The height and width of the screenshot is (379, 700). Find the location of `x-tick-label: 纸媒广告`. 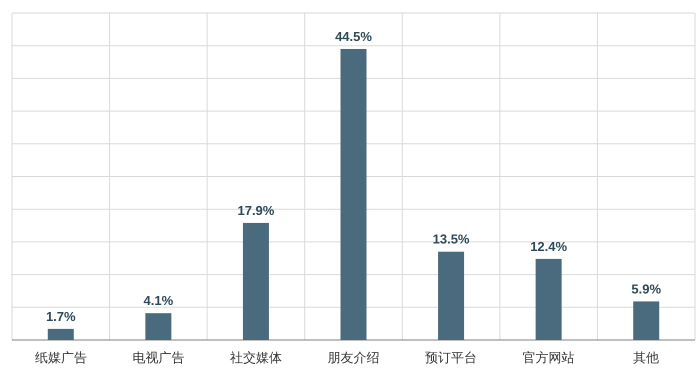

x-tick-label: 纸媒广告 is located at coordinates (60, 357).